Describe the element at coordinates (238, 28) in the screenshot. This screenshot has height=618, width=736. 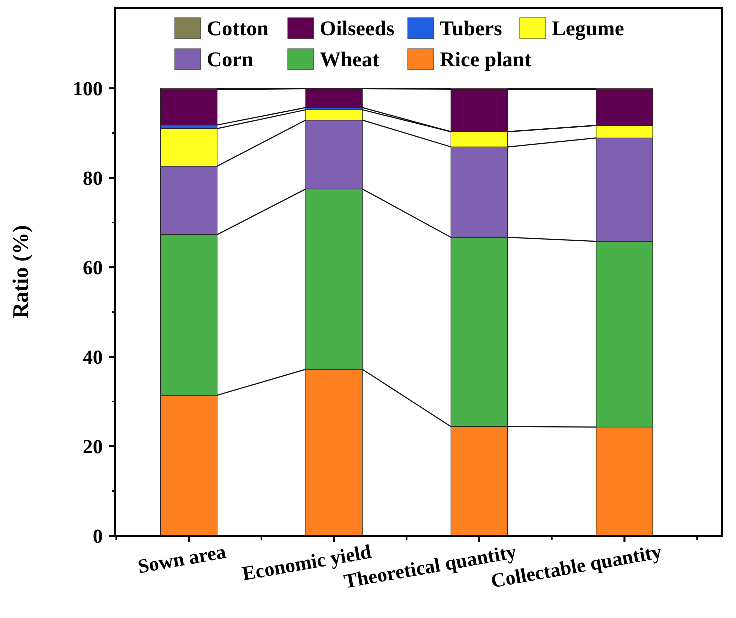
I see `legend-label: Cotton` at that location.